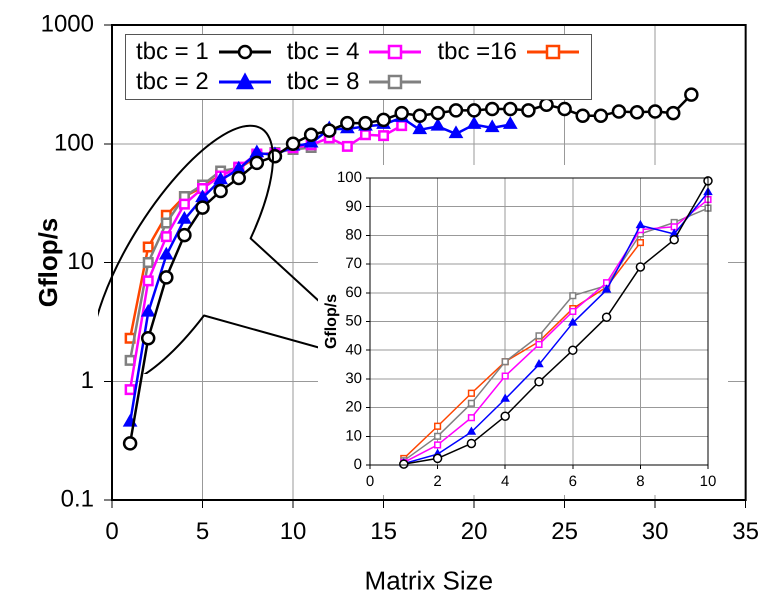  Describe the element at coordinates (353, 379) in the screenshot. I see `y-tick-label: 30` at that location.